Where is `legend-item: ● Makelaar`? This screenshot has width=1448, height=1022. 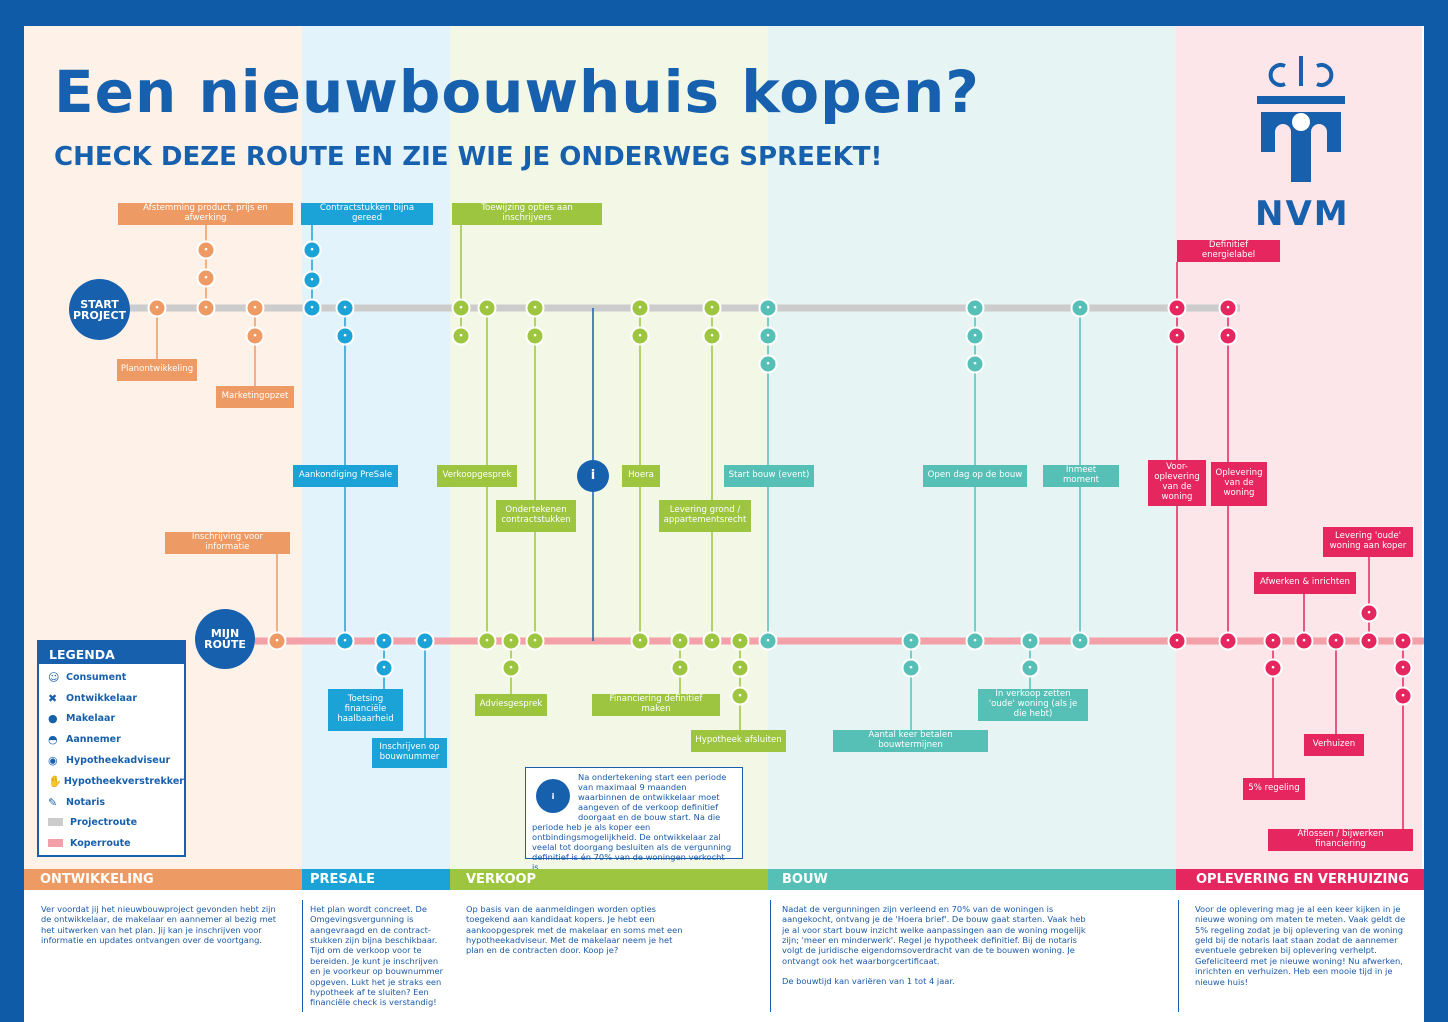
legend-item: ● Makelaar is located at coordinates (111, 719).